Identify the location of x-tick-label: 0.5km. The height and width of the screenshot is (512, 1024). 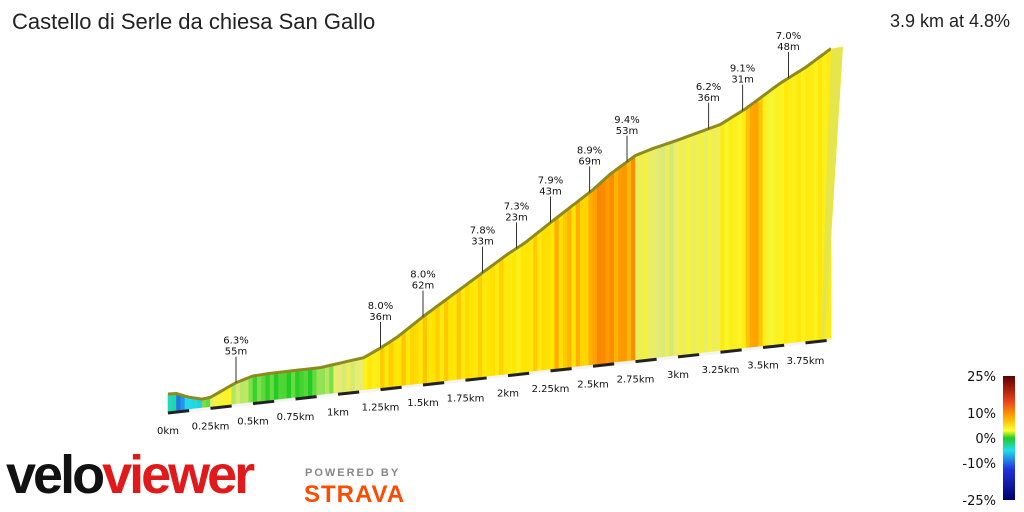
(252, 422).